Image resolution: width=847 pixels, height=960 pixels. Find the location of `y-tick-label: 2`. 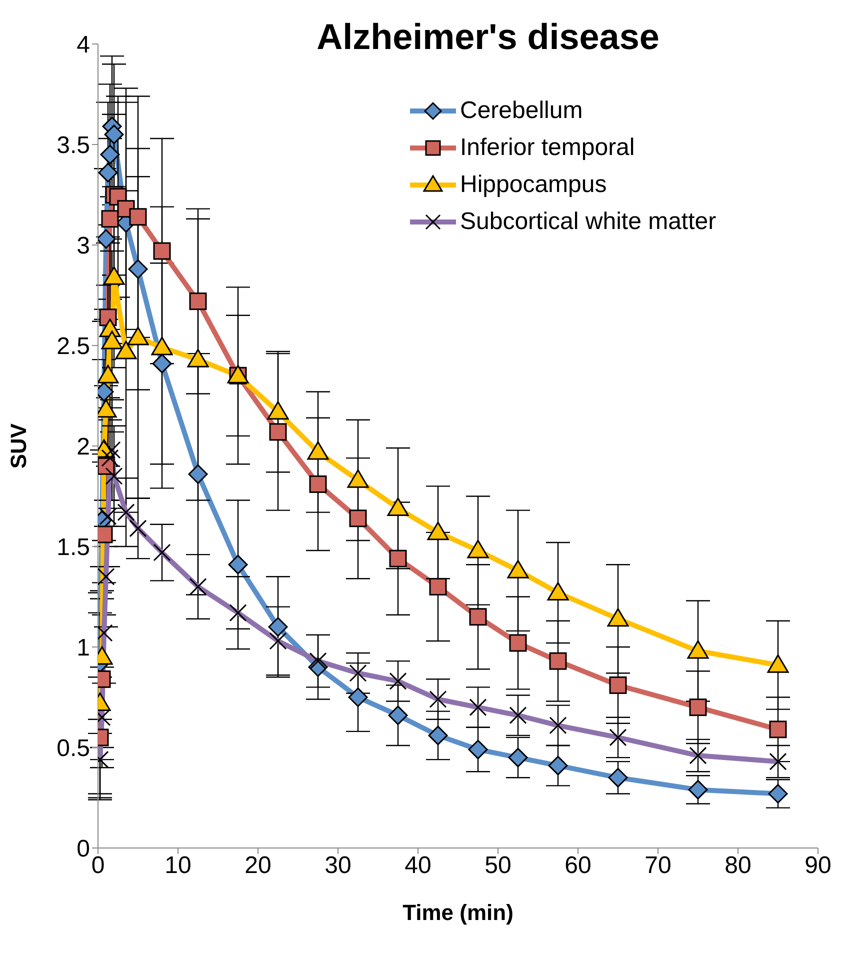

y-tick-label: 2 is located at coordinates (83, 447).